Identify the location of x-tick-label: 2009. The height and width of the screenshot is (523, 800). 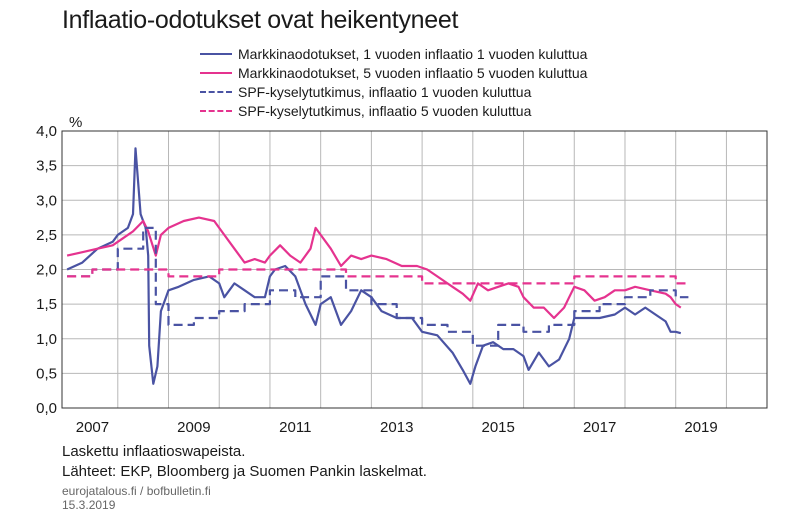
(193, 427).